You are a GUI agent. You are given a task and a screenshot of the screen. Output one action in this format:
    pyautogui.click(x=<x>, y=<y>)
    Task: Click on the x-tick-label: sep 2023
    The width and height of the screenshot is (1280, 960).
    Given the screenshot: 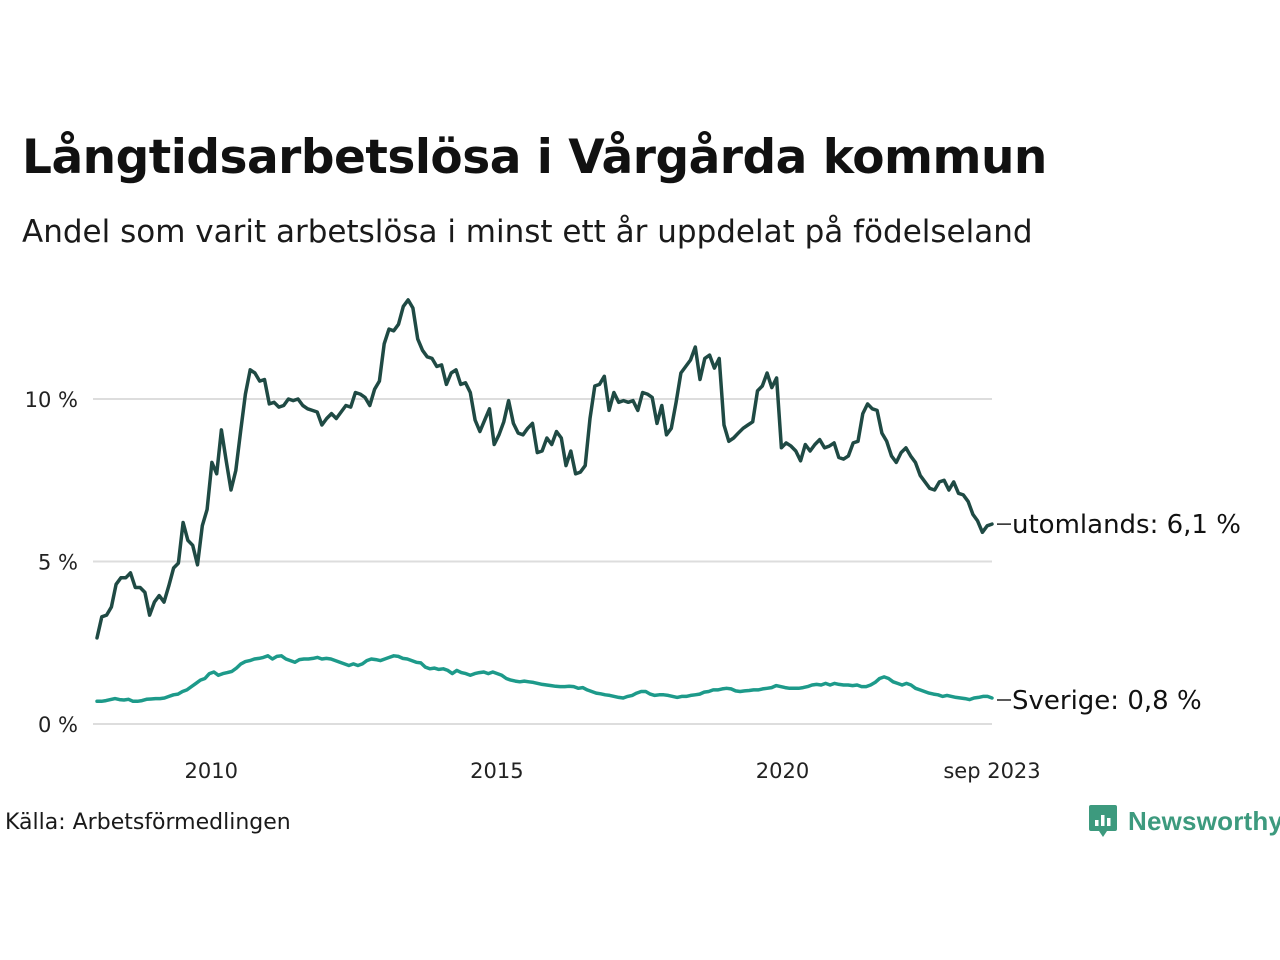 What is the action you would take?
    pyautogui.click(x=991, y=771)
    